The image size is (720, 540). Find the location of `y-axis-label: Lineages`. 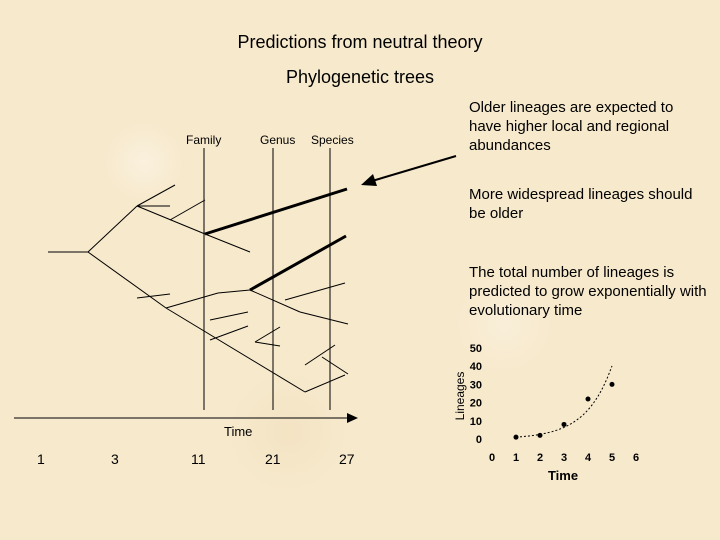

y-axis-label: Lineages is located at coordinates (460, 396).